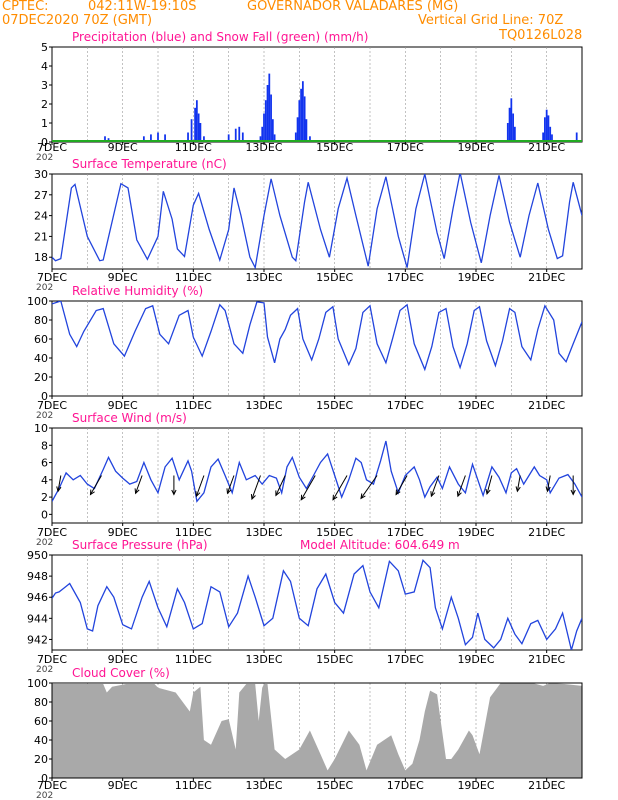 Image resolution: width=618 pixels, height=800 pixels. What do you see at coordinates (129, 418) in the screenshot?
I see `panel-title: Surface Wind (m/s)` at bounding box center [129, 418].